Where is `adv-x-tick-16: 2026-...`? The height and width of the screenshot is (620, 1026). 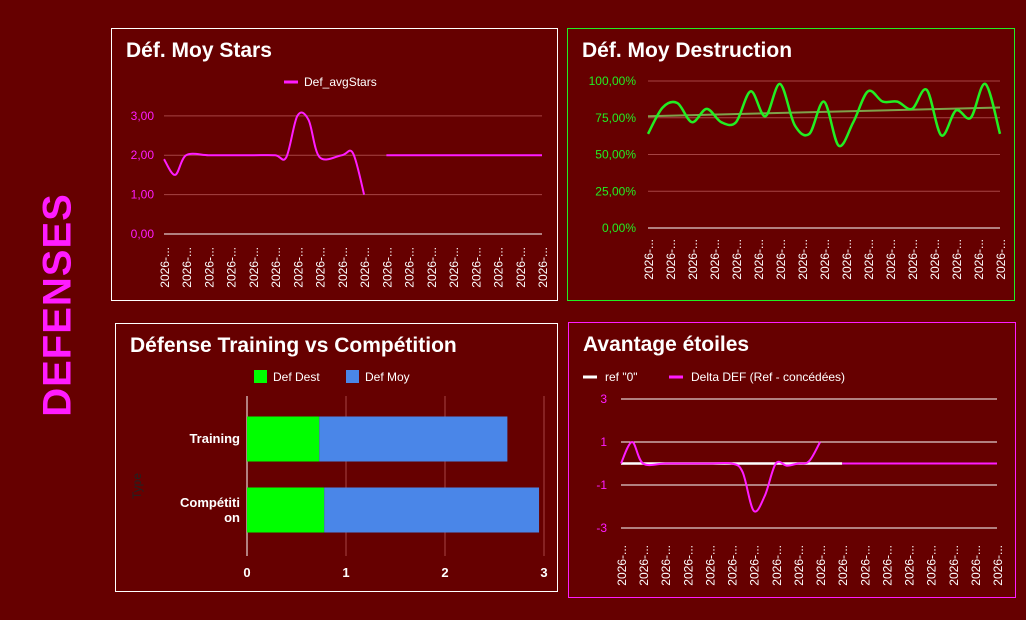
adv-x-tick-16: 2026-... is located at coordinates (976, 565).